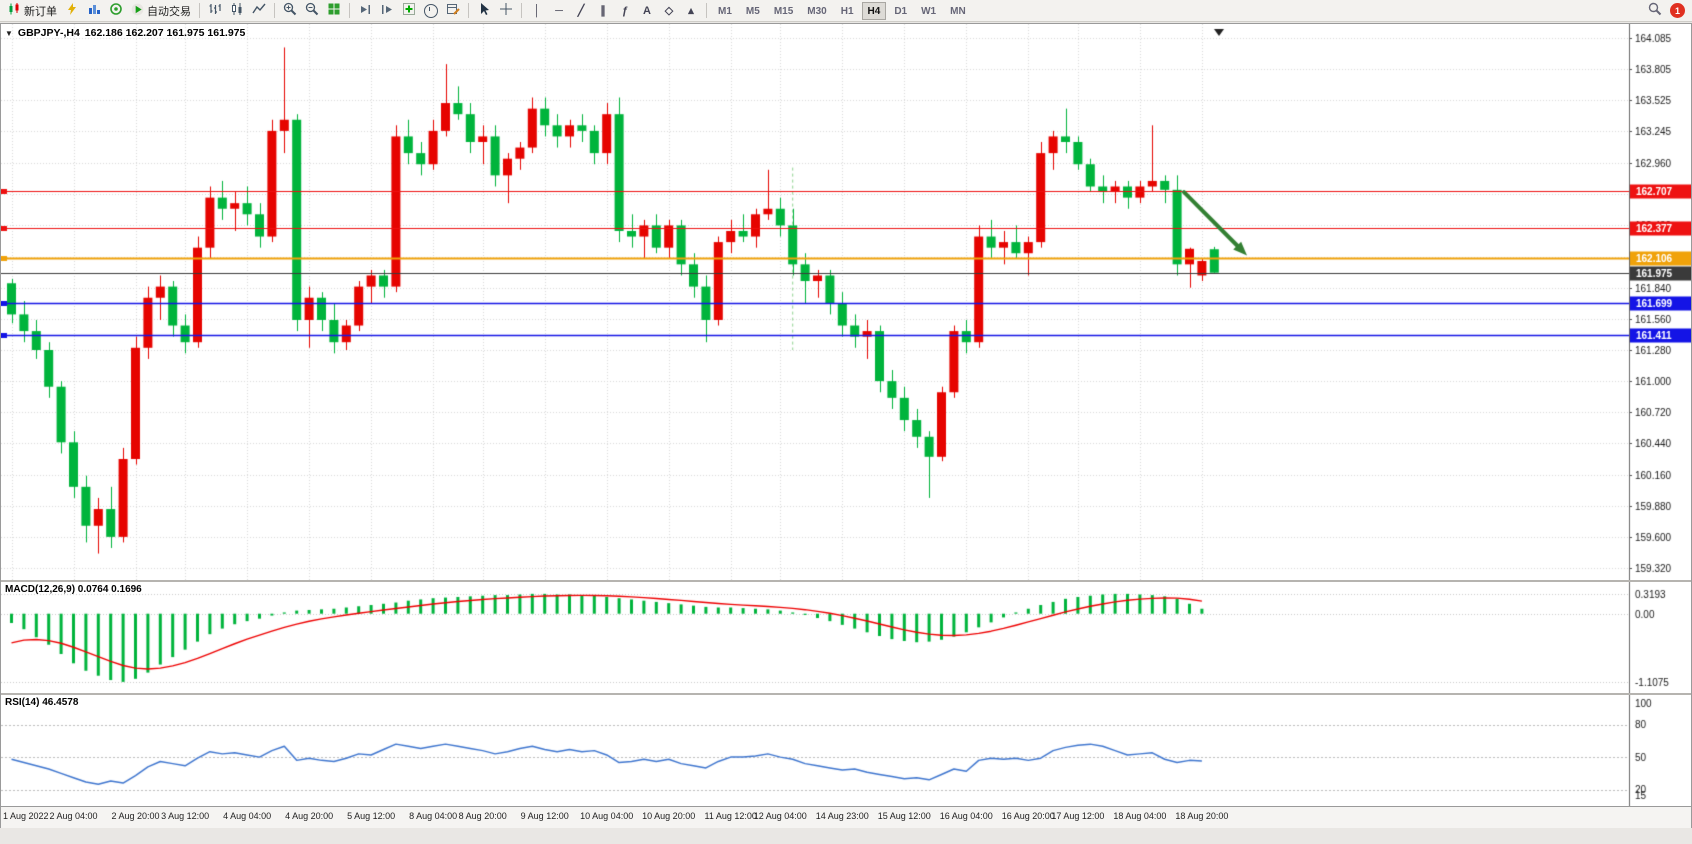 This screenshot has width=1692, height=844. I want to click on text-label-button: ◇, so click(669, 11).